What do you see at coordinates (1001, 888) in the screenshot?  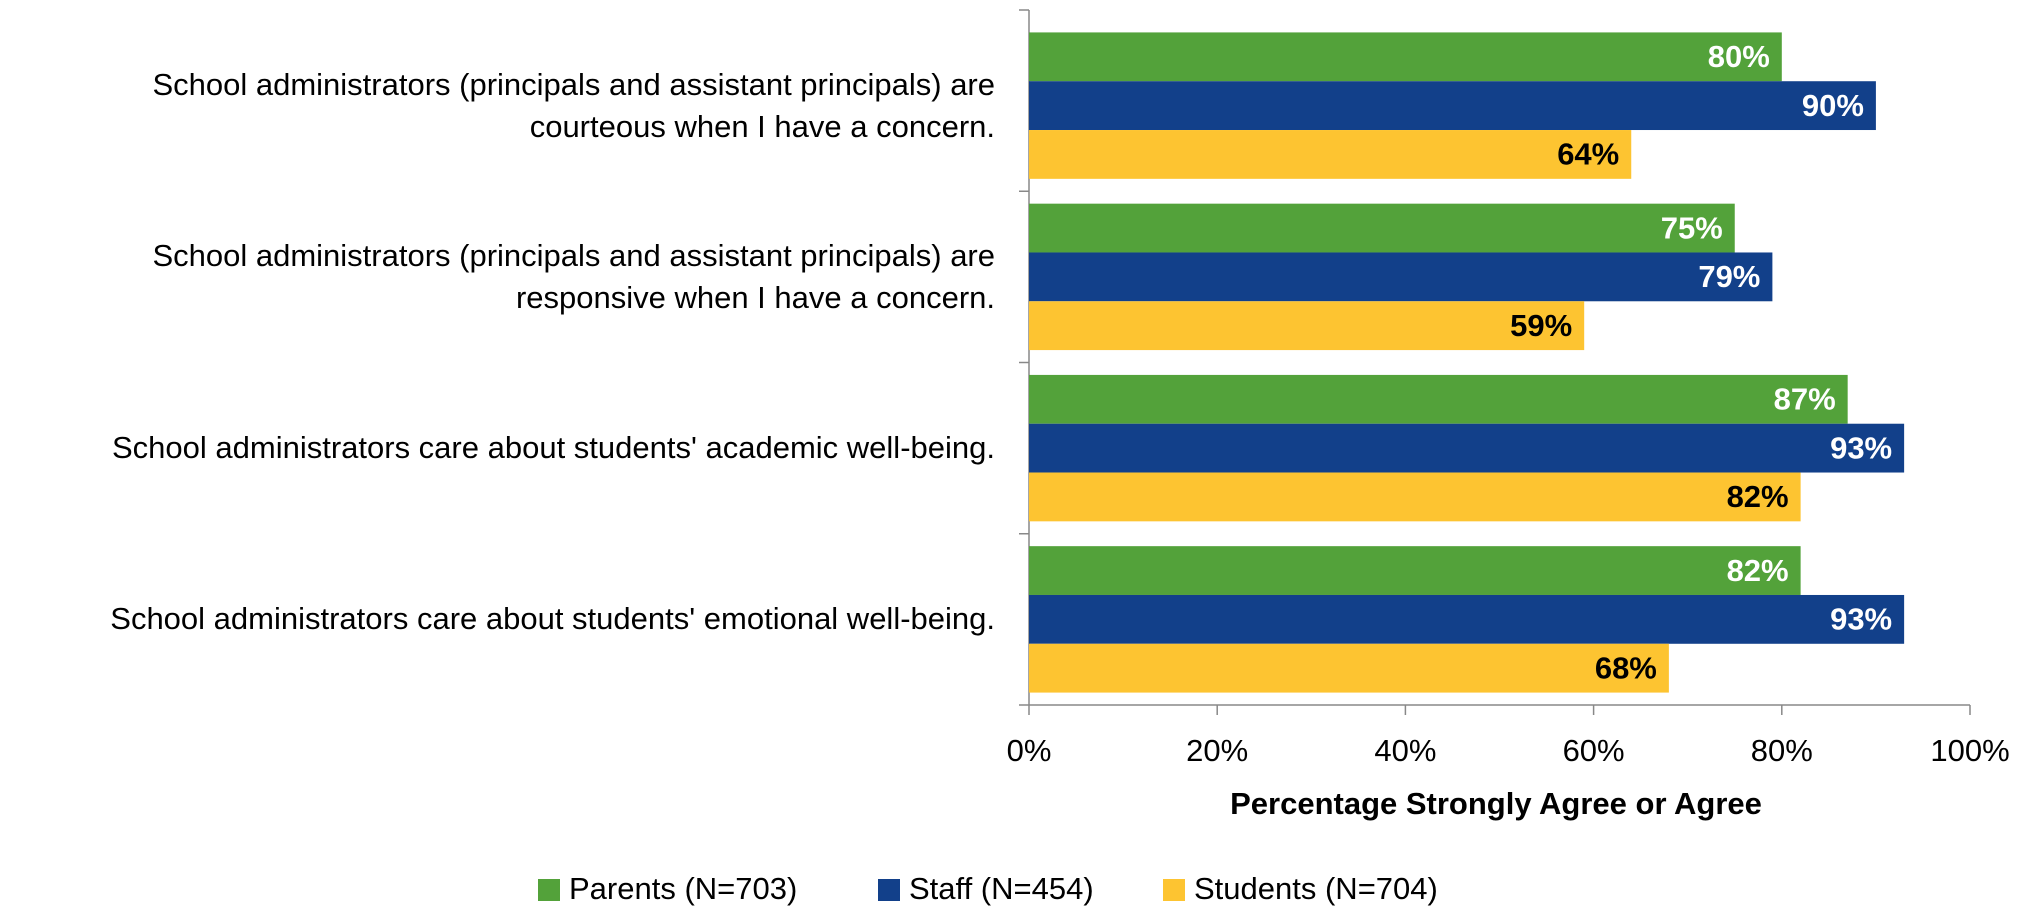 I see `legend-label: Staff (N=454)` at bounding box center [1001, 888].